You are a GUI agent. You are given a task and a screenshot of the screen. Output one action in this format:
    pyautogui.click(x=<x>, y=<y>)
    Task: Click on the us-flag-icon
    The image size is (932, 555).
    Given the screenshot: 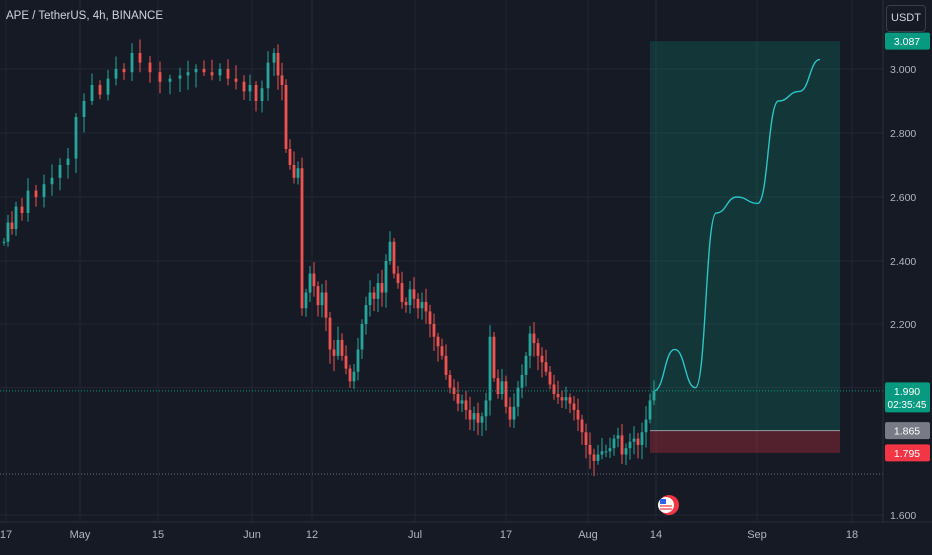 What is the action you would take?
    pyautogui.click(x=668, y=505)
    